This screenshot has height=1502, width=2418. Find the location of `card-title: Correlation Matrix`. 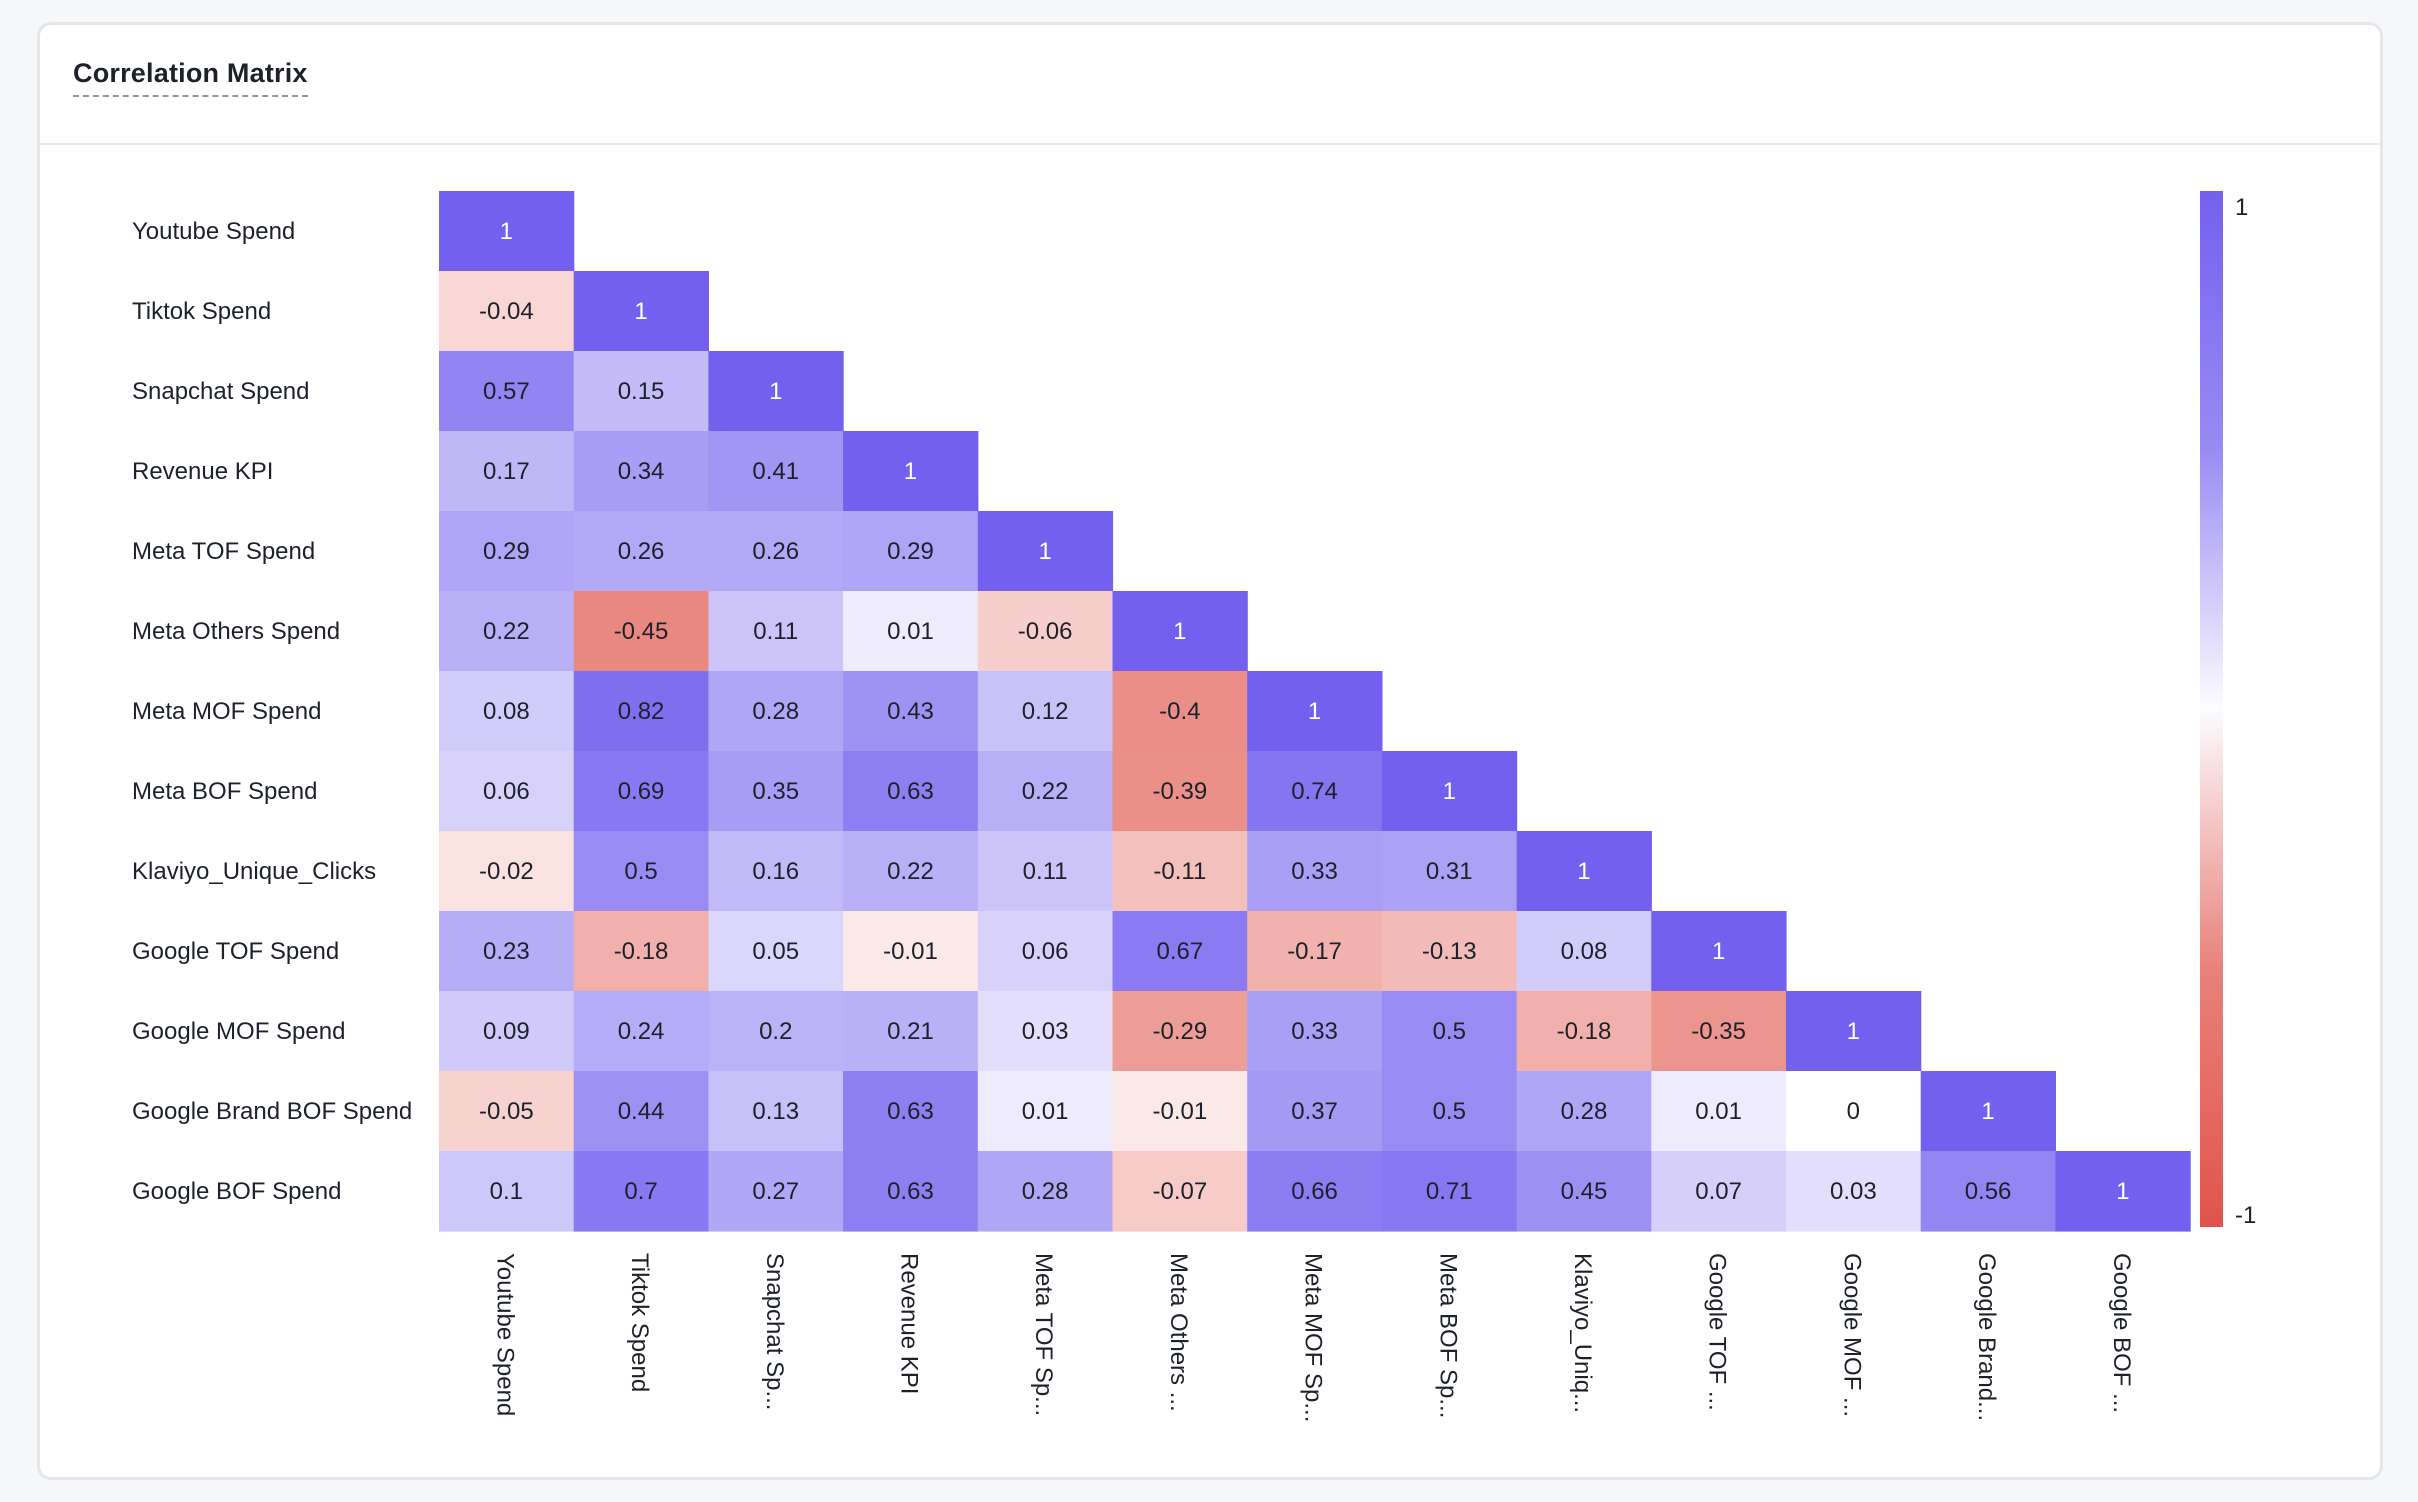

card-title: Correlation Matrix is located at coordinates (190, 77).